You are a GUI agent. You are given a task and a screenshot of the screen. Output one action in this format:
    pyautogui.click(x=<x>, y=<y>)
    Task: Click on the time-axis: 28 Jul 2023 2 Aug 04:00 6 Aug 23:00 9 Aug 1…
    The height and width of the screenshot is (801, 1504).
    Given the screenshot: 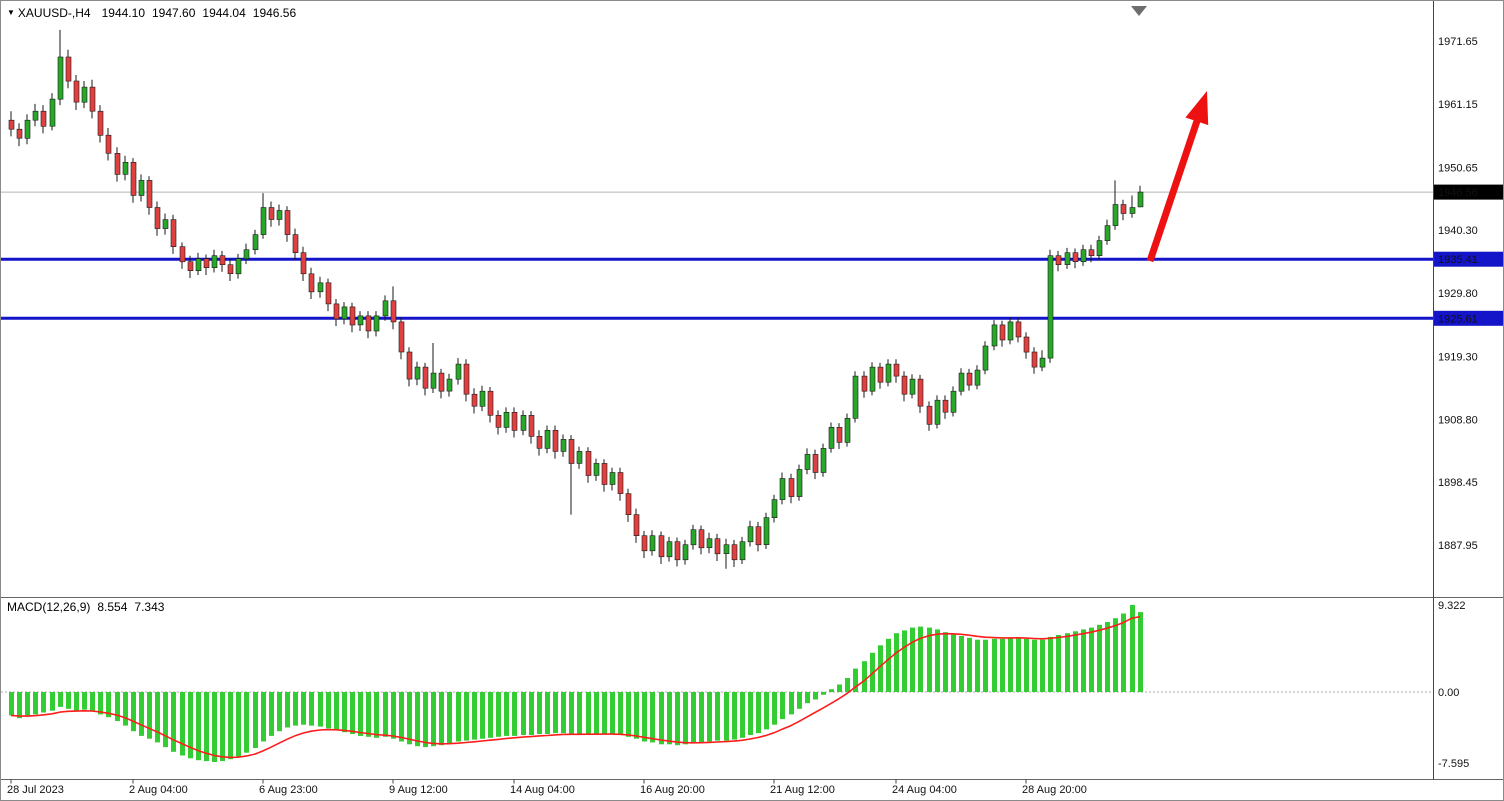 What is the action you would take?
    pyautogui.click(x=547, y=788)
    